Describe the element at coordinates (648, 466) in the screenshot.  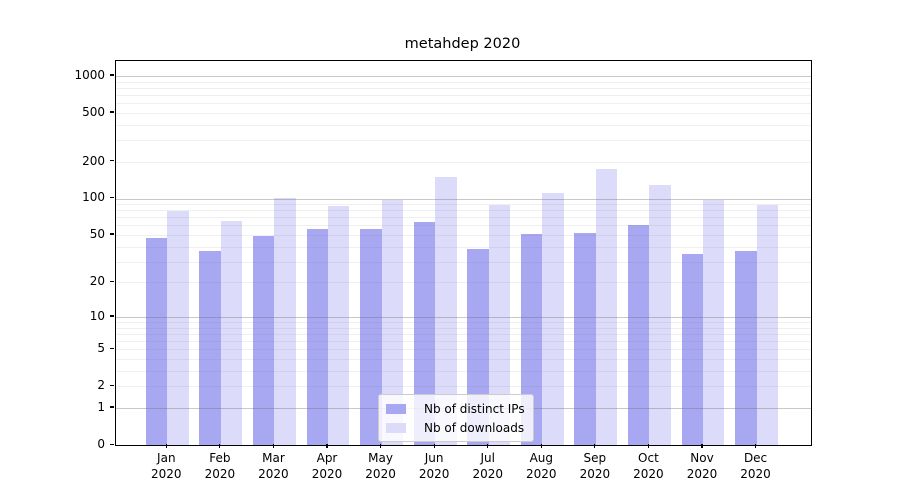
I see `x-tick-label-oct: Oct 2020` at that location.